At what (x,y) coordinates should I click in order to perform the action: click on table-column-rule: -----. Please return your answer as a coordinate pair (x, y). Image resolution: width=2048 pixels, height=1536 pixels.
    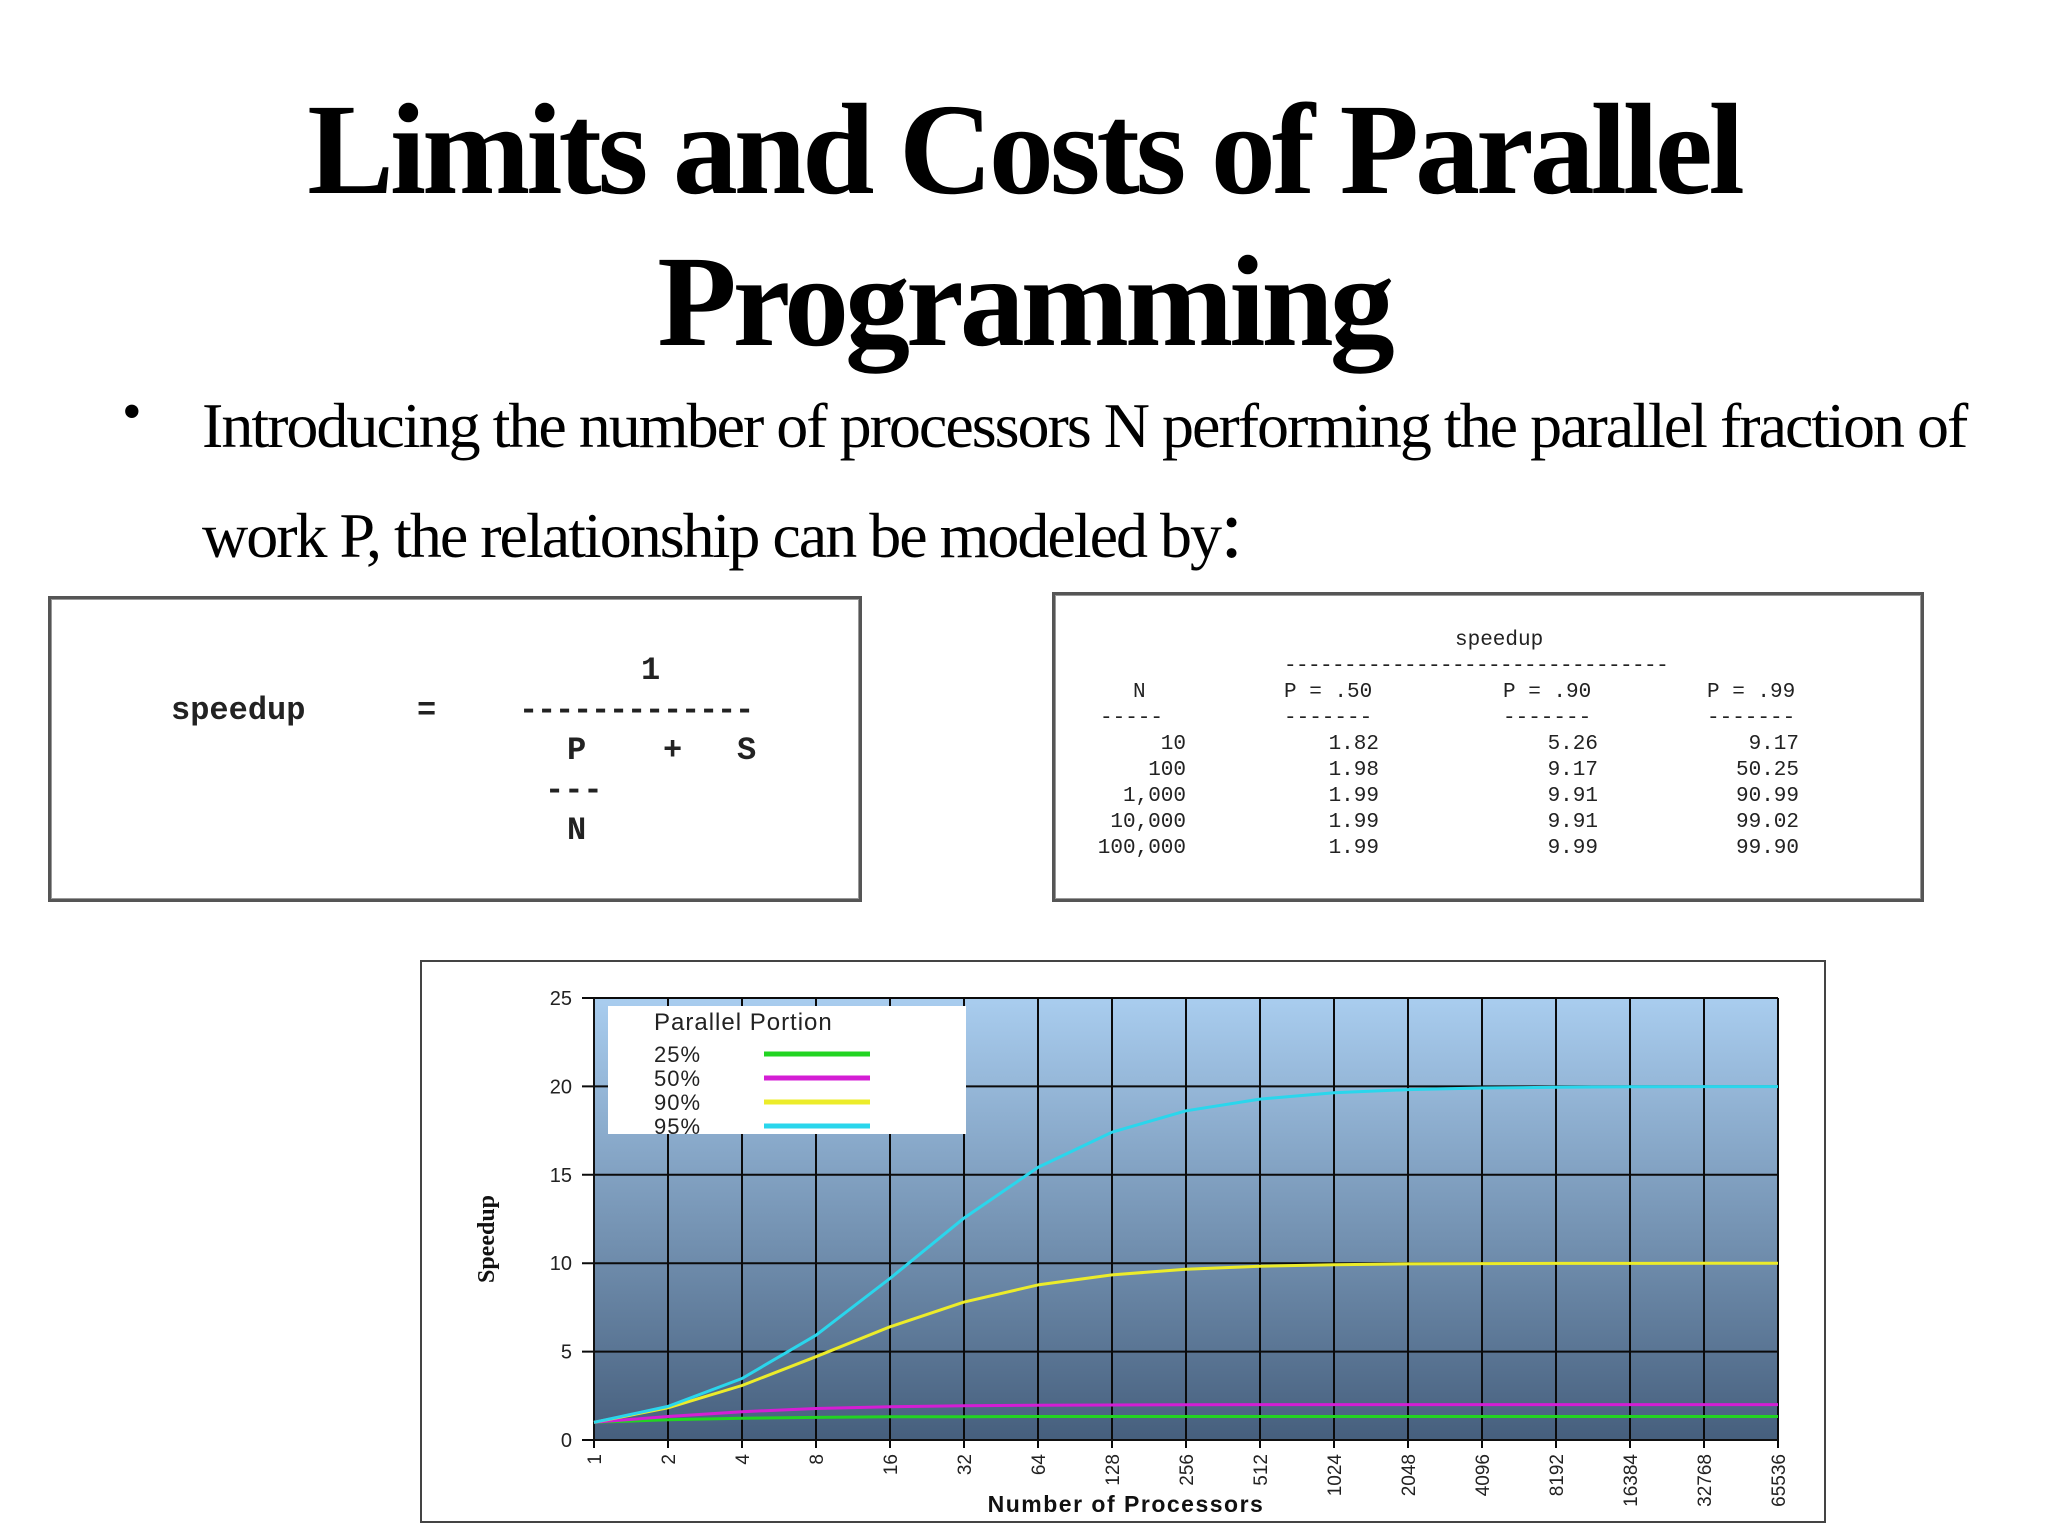
    Looking at the image, I should click on (1132, 718).